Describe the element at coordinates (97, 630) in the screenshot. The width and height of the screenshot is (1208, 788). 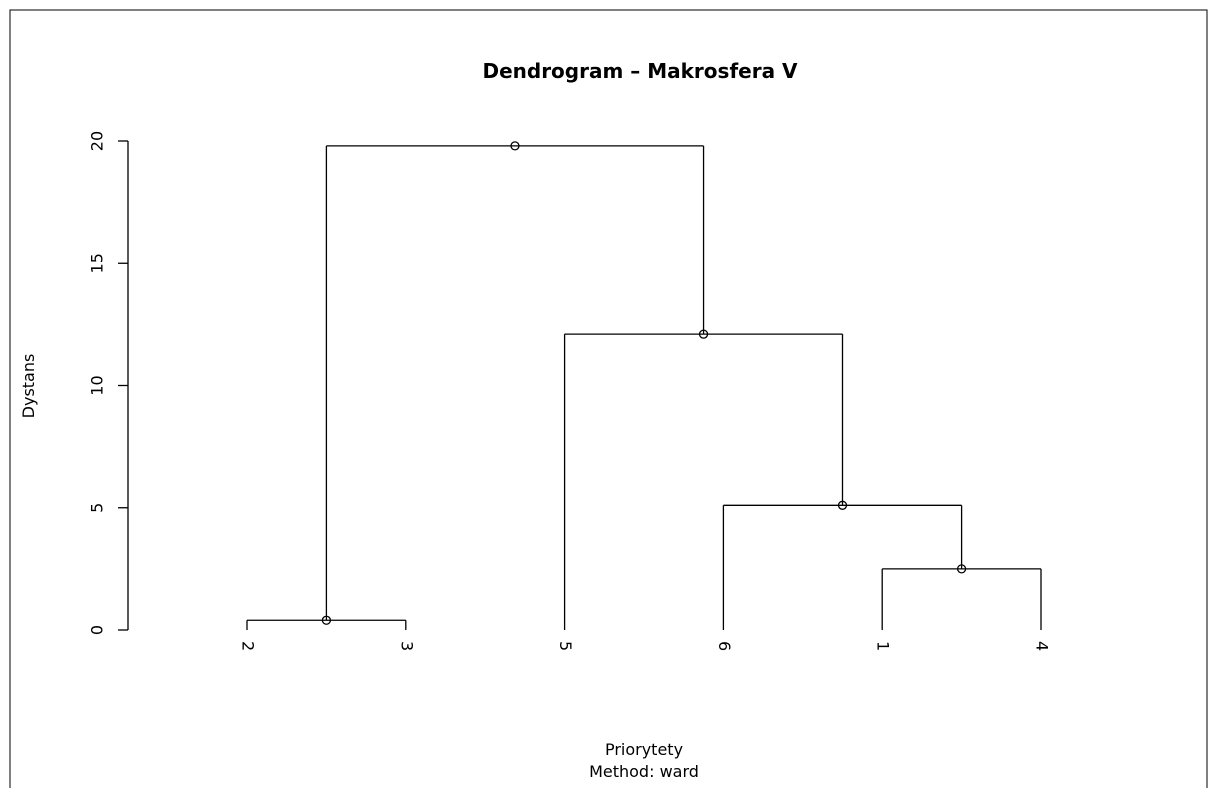
I see `y-tick-label: 0` at that location.